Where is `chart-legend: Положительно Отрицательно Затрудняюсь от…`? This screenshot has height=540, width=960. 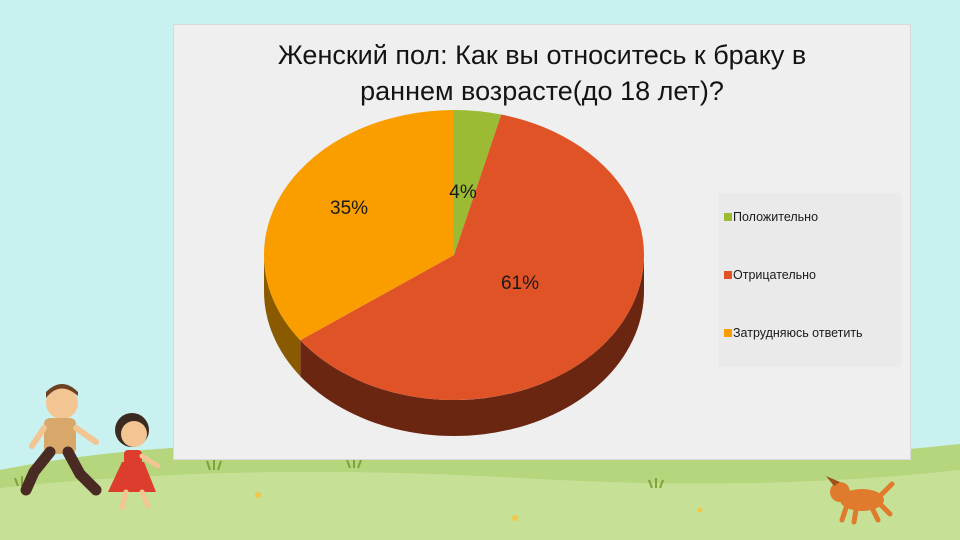 chart-legend: Положительно Отрицательно Затрудняюсь от… is located at coordinates (810, 280).